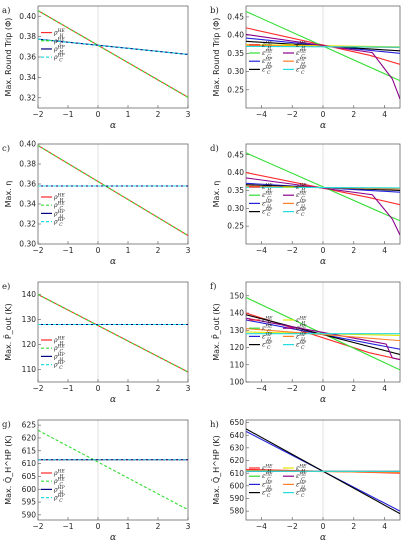 Image resolution: width=408 pixels, height=550 pixels. What do you see at coordinates (27, 36) in the screenshot?
I see `y-tick-label: 0.38` at bounding box center [27, 36].